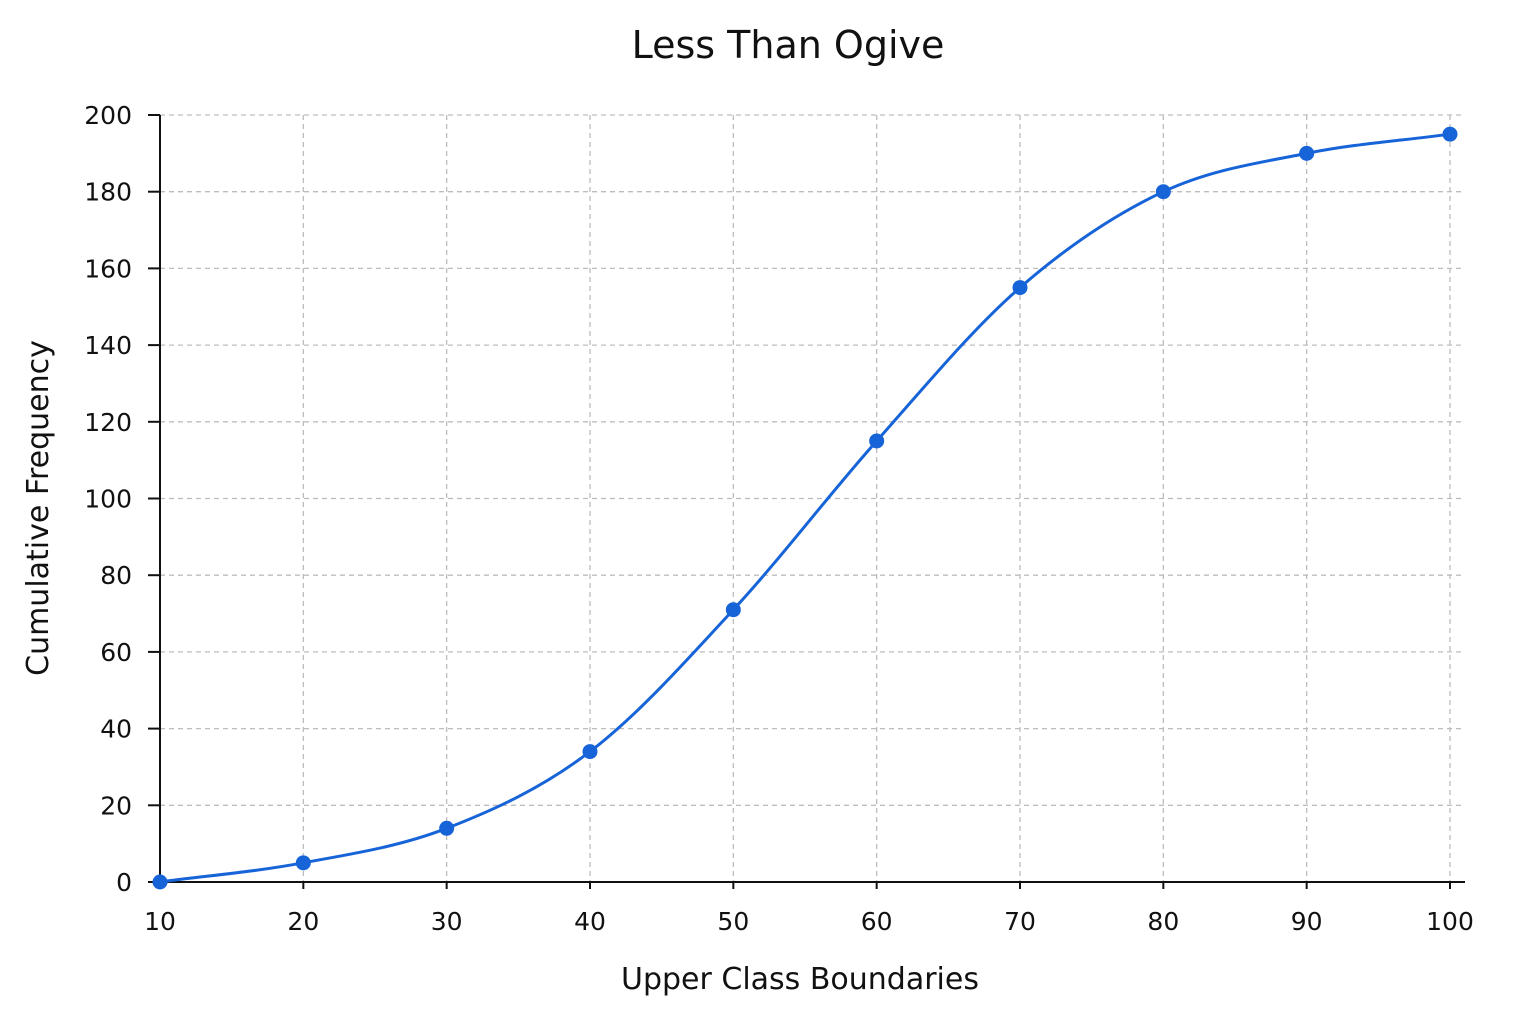  What do you see at coordinates (108, 499) in the screenshot?
I see `y-tick-label: 100` at bounding box center [108, 499].